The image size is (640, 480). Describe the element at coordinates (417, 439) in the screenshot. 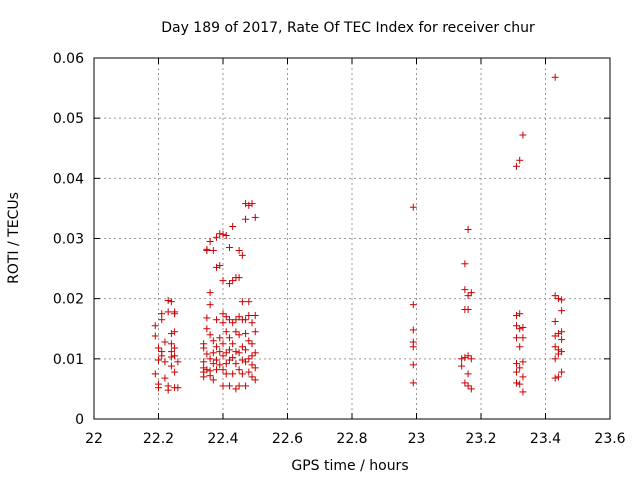

I see `x-tick-label: 23` at that location.